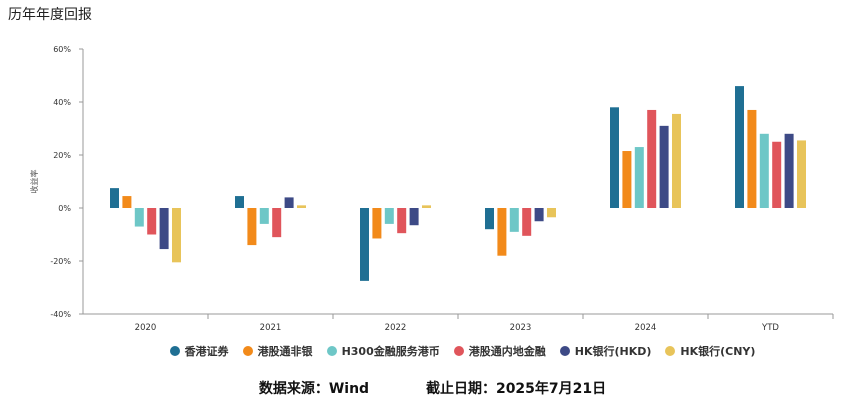 The width and height of the screenshot is (865, 408). What do you see at coordinates (314, 389) in the screenshot?
I see `data-source: 数据来源：Wind` at bounding box center [314, 389].